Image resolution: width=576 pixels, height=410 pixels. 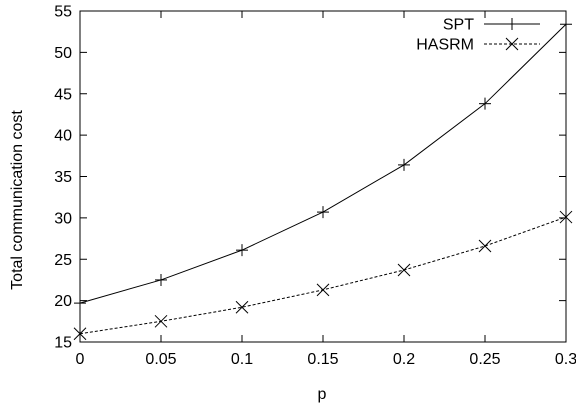 What do you see at coordinates (63, 136) in the screenshot?
I see `y-tick-label: 40` at bounding box center [63, 136].